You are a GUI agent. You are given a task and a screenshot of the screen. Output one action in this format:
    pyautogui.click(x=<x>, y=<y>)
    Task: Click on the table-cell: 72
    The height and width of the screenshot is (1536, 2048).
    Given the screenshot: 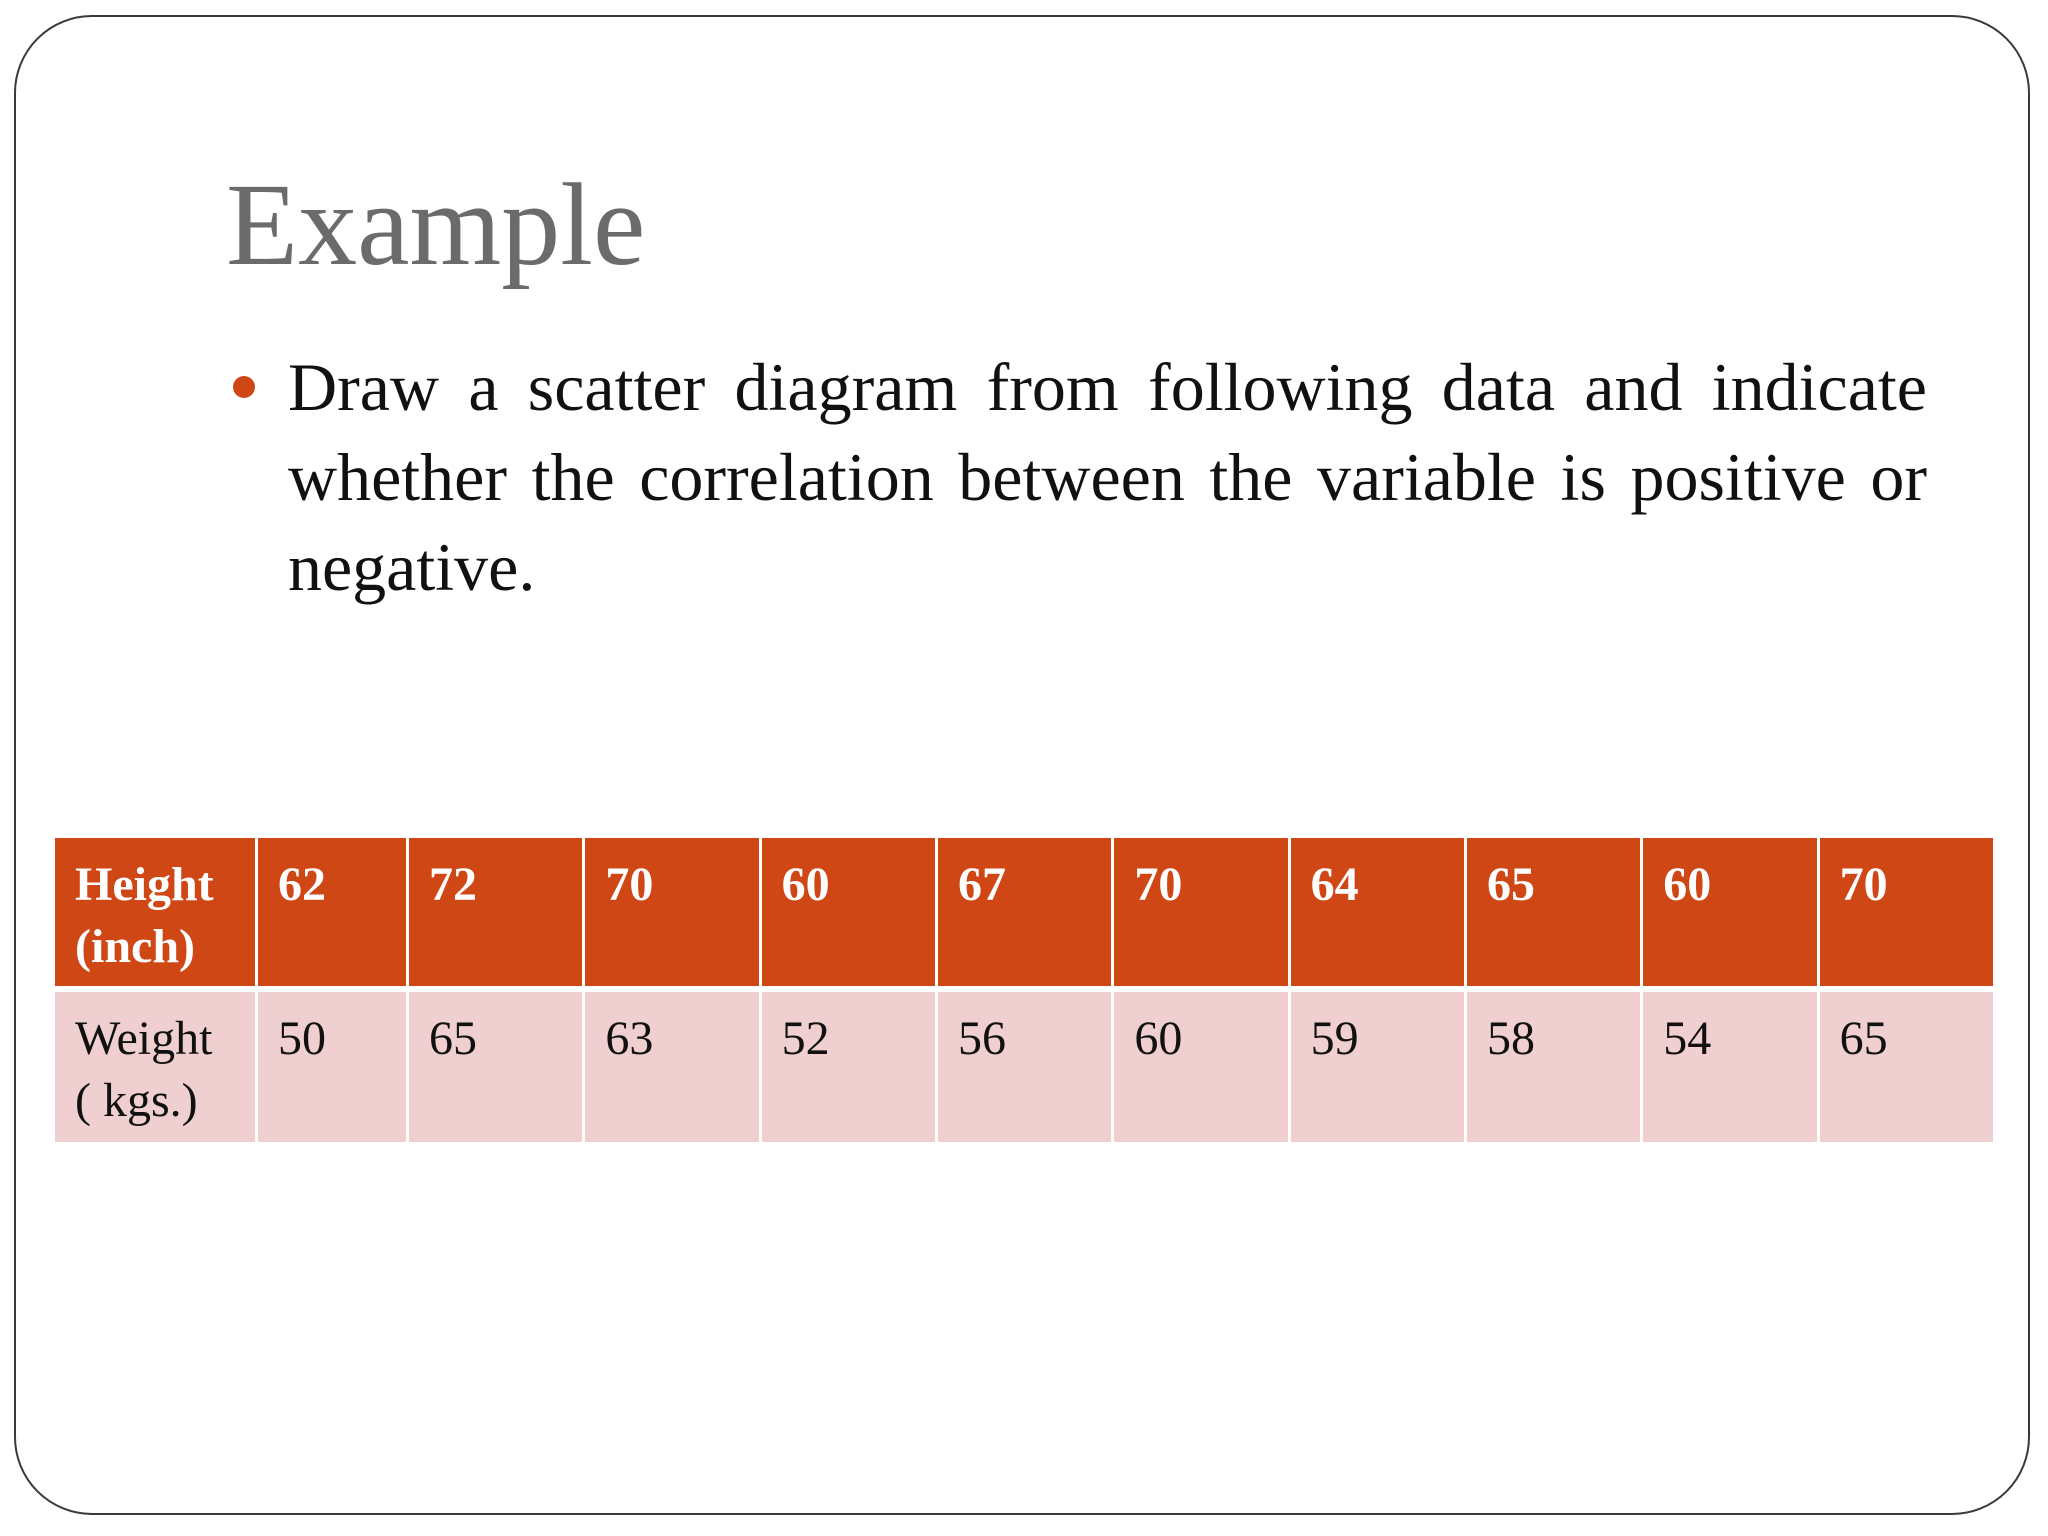 What is the action you would take?
    pyautogui.click(x=496, y=912)
    